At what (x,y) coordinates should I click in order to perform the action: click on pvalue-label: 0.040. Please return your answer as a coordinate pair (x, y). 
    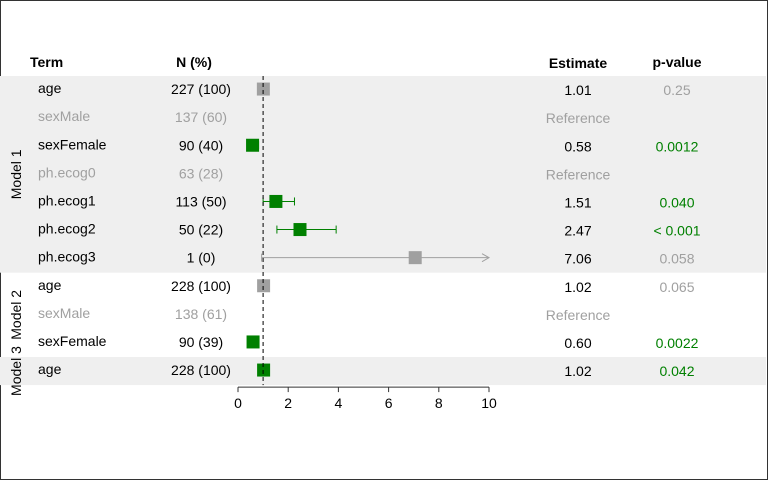
    Looking at the image, I should click on (676, 202).